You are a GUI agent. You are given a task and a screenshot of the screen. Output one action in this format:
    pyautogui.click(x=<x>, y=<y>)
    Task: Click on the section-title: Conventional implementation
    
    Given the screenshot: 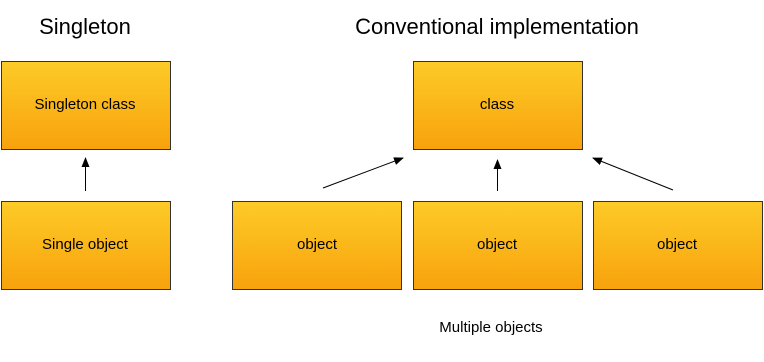 What is the action you would take?
    pyautogui.click(x=497, y=26)
    